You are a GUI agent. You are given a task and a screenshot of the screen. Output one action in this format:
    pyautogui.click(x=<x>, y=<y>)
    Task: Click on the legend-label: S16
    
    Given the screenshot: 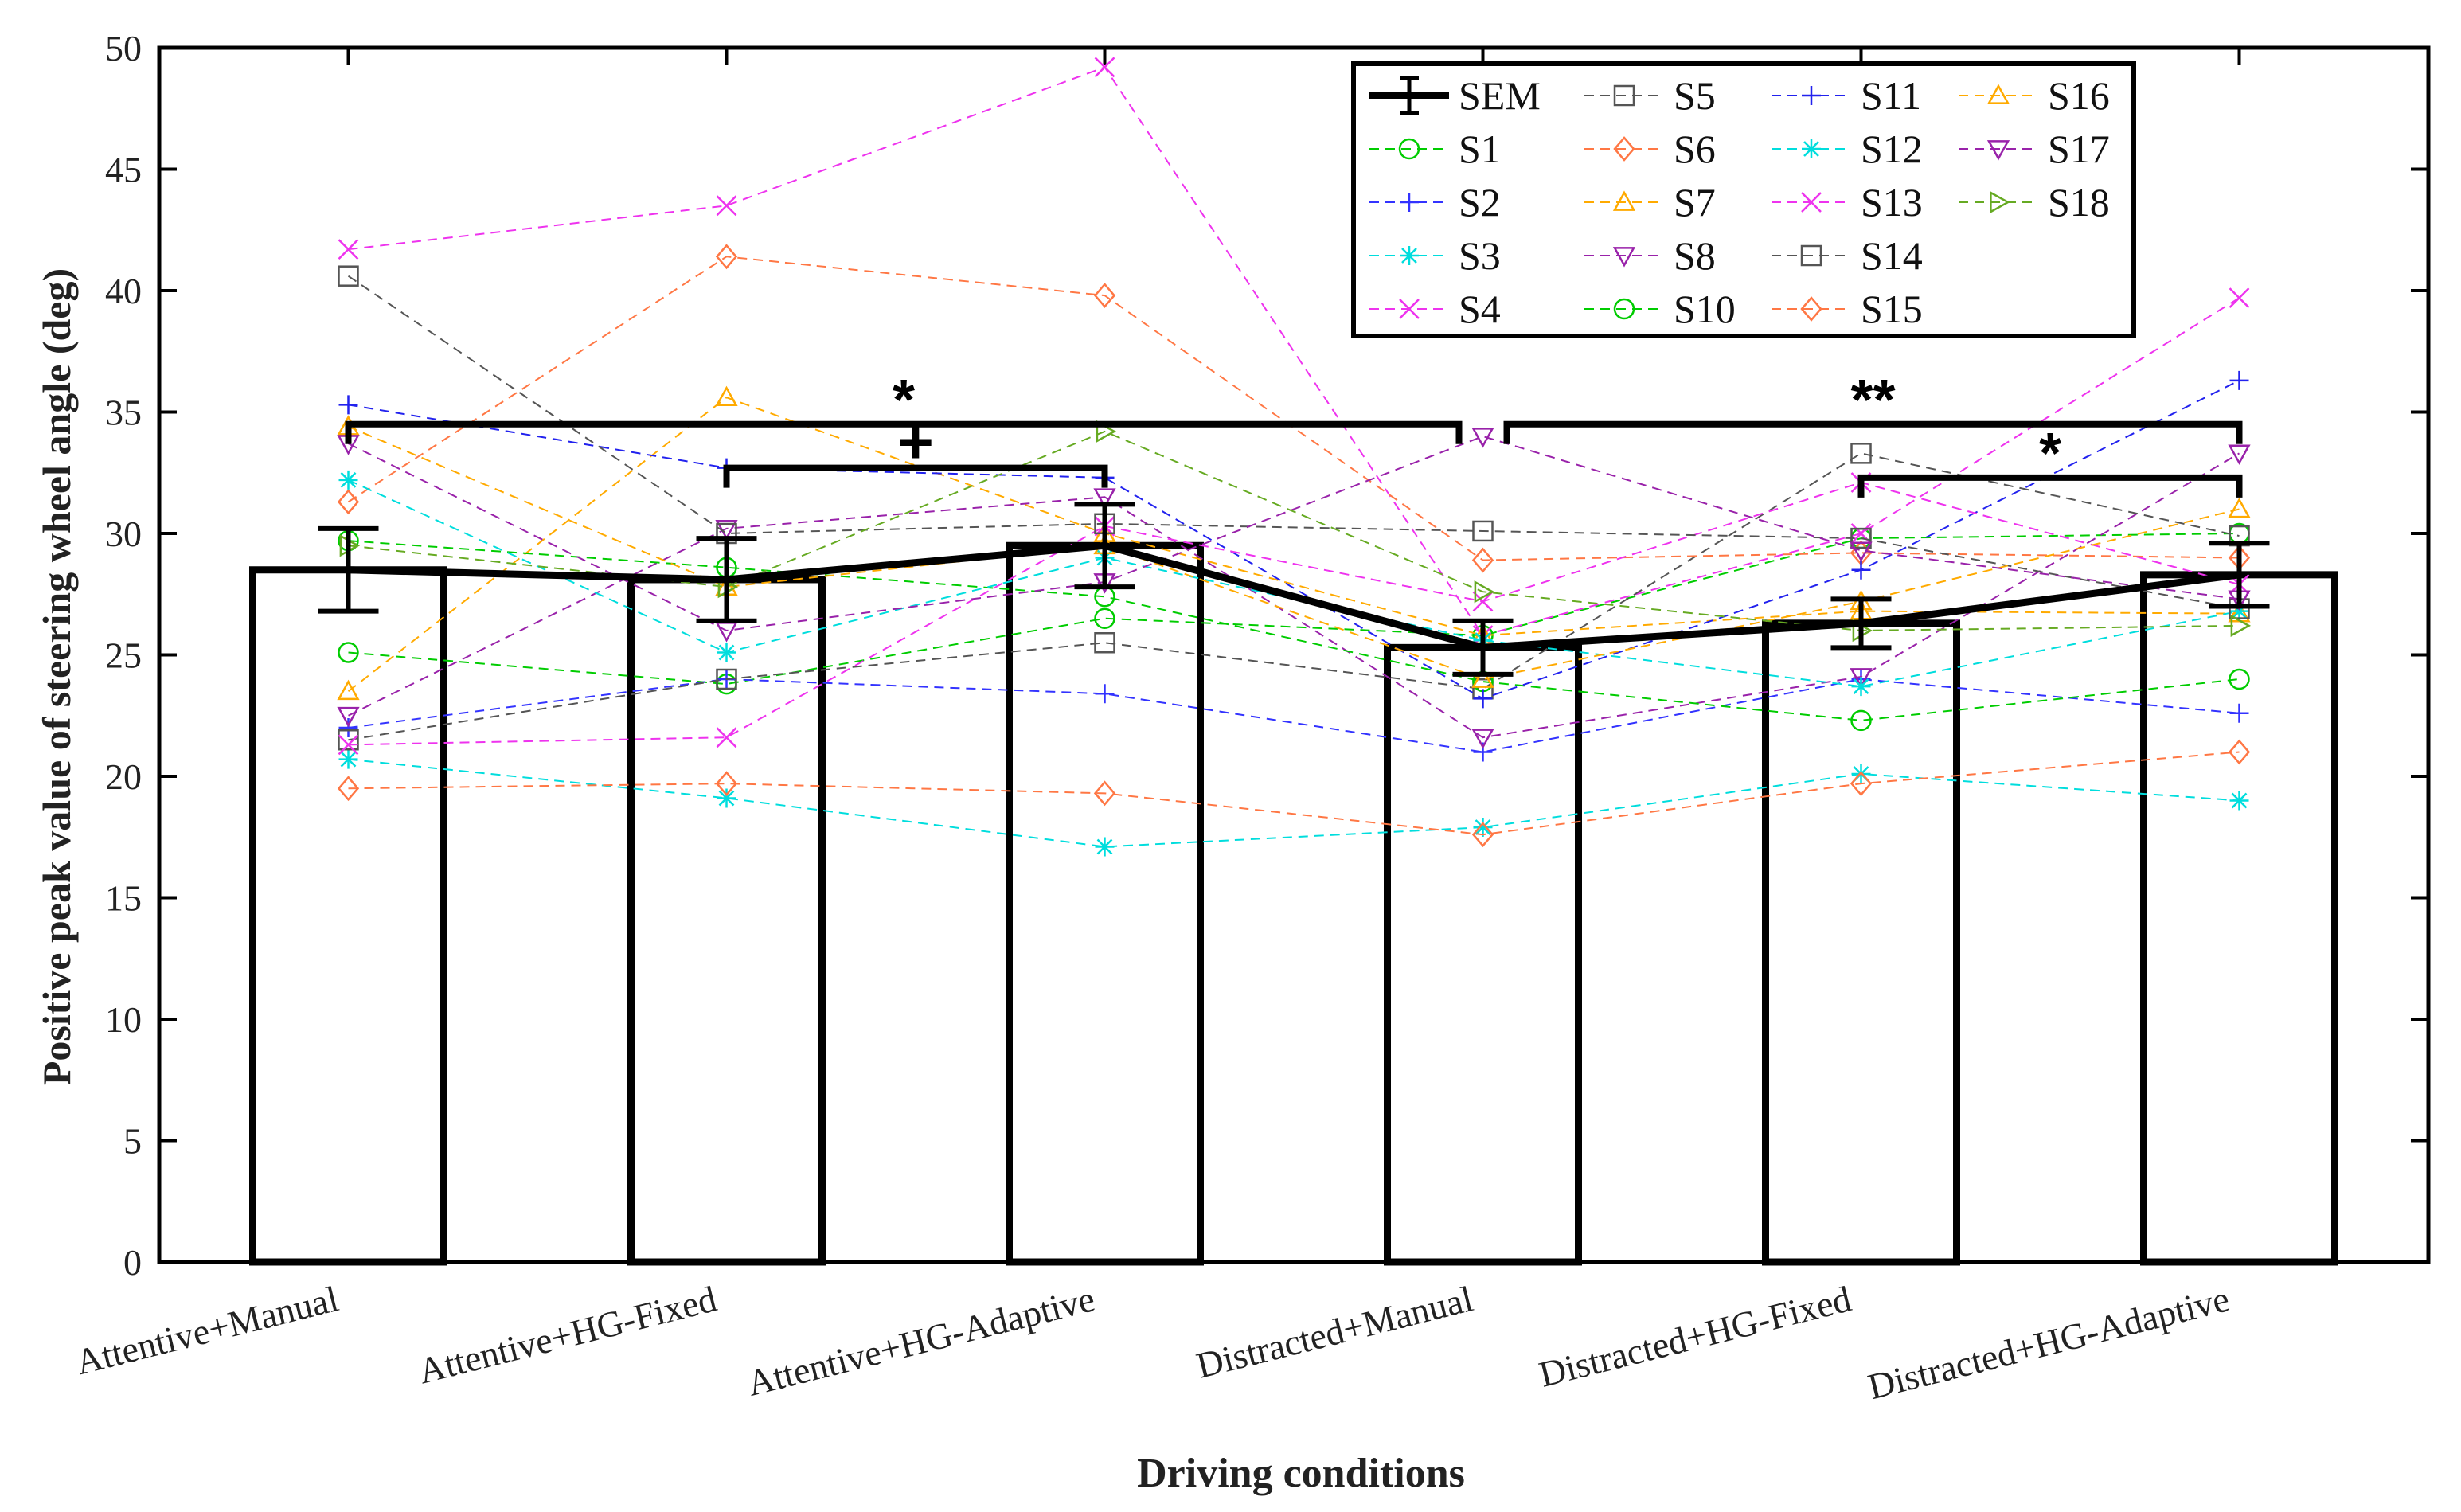 What is the action you would take?
    pyautogui.click(x=2079, y=95)
    